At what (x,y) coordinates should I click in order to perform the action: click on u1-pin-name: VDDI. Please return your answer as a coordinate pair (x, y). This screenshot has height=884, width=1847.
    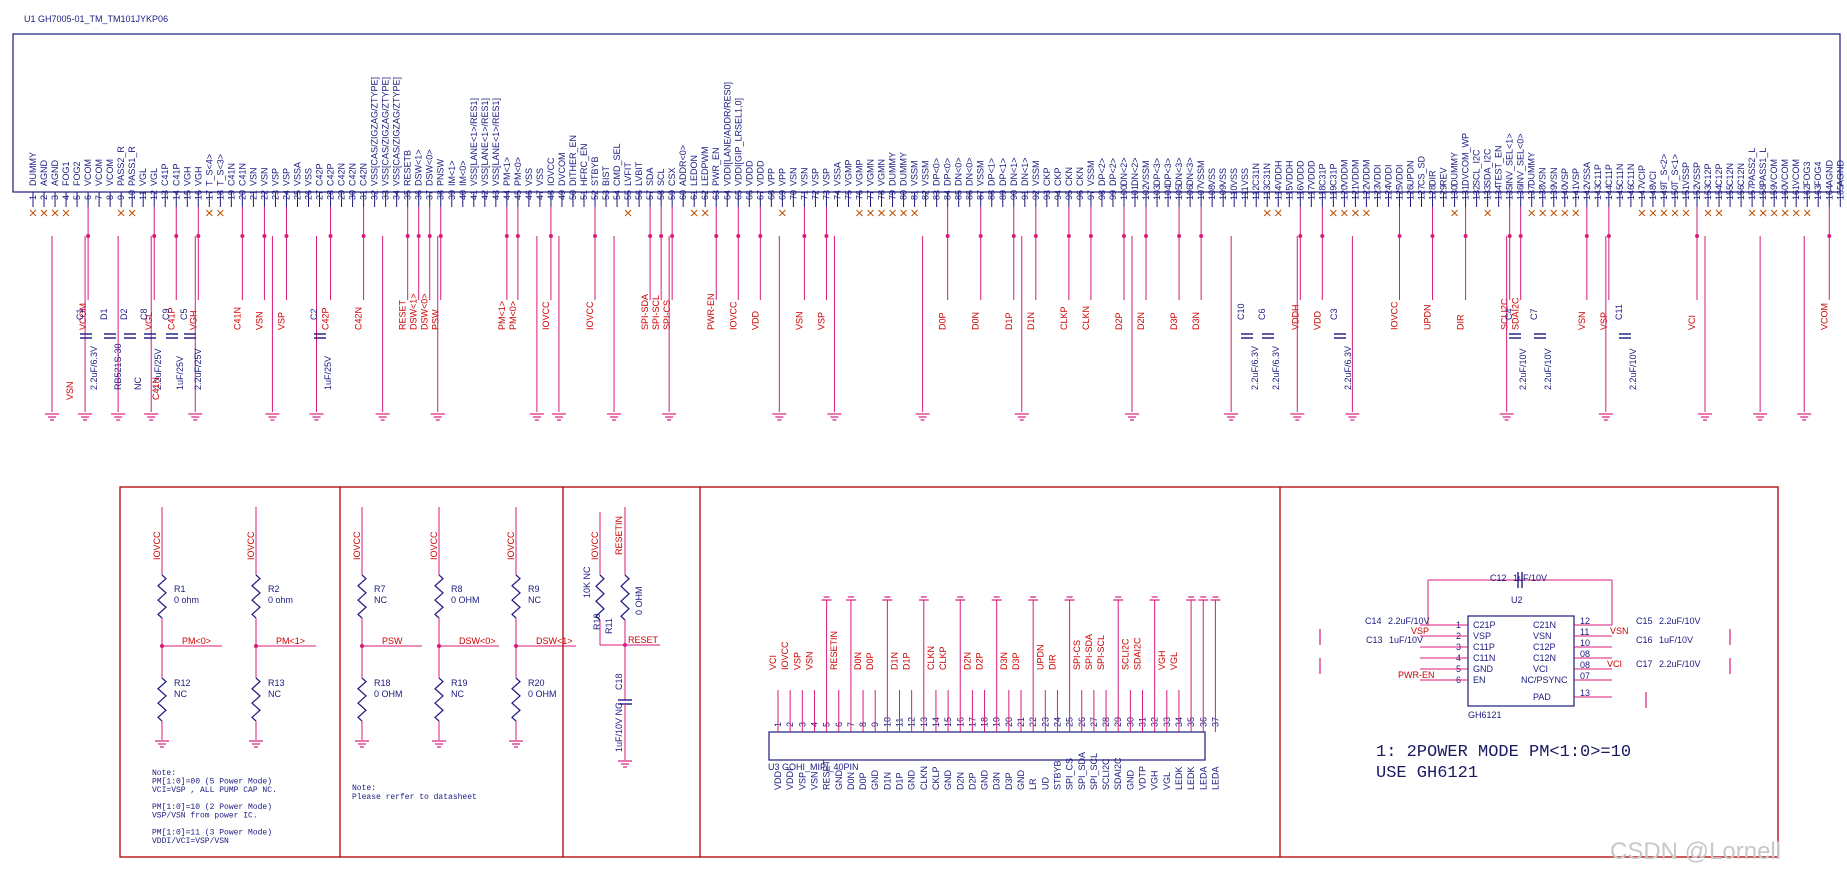
    Looking at the image, I should click on (1399, 175).